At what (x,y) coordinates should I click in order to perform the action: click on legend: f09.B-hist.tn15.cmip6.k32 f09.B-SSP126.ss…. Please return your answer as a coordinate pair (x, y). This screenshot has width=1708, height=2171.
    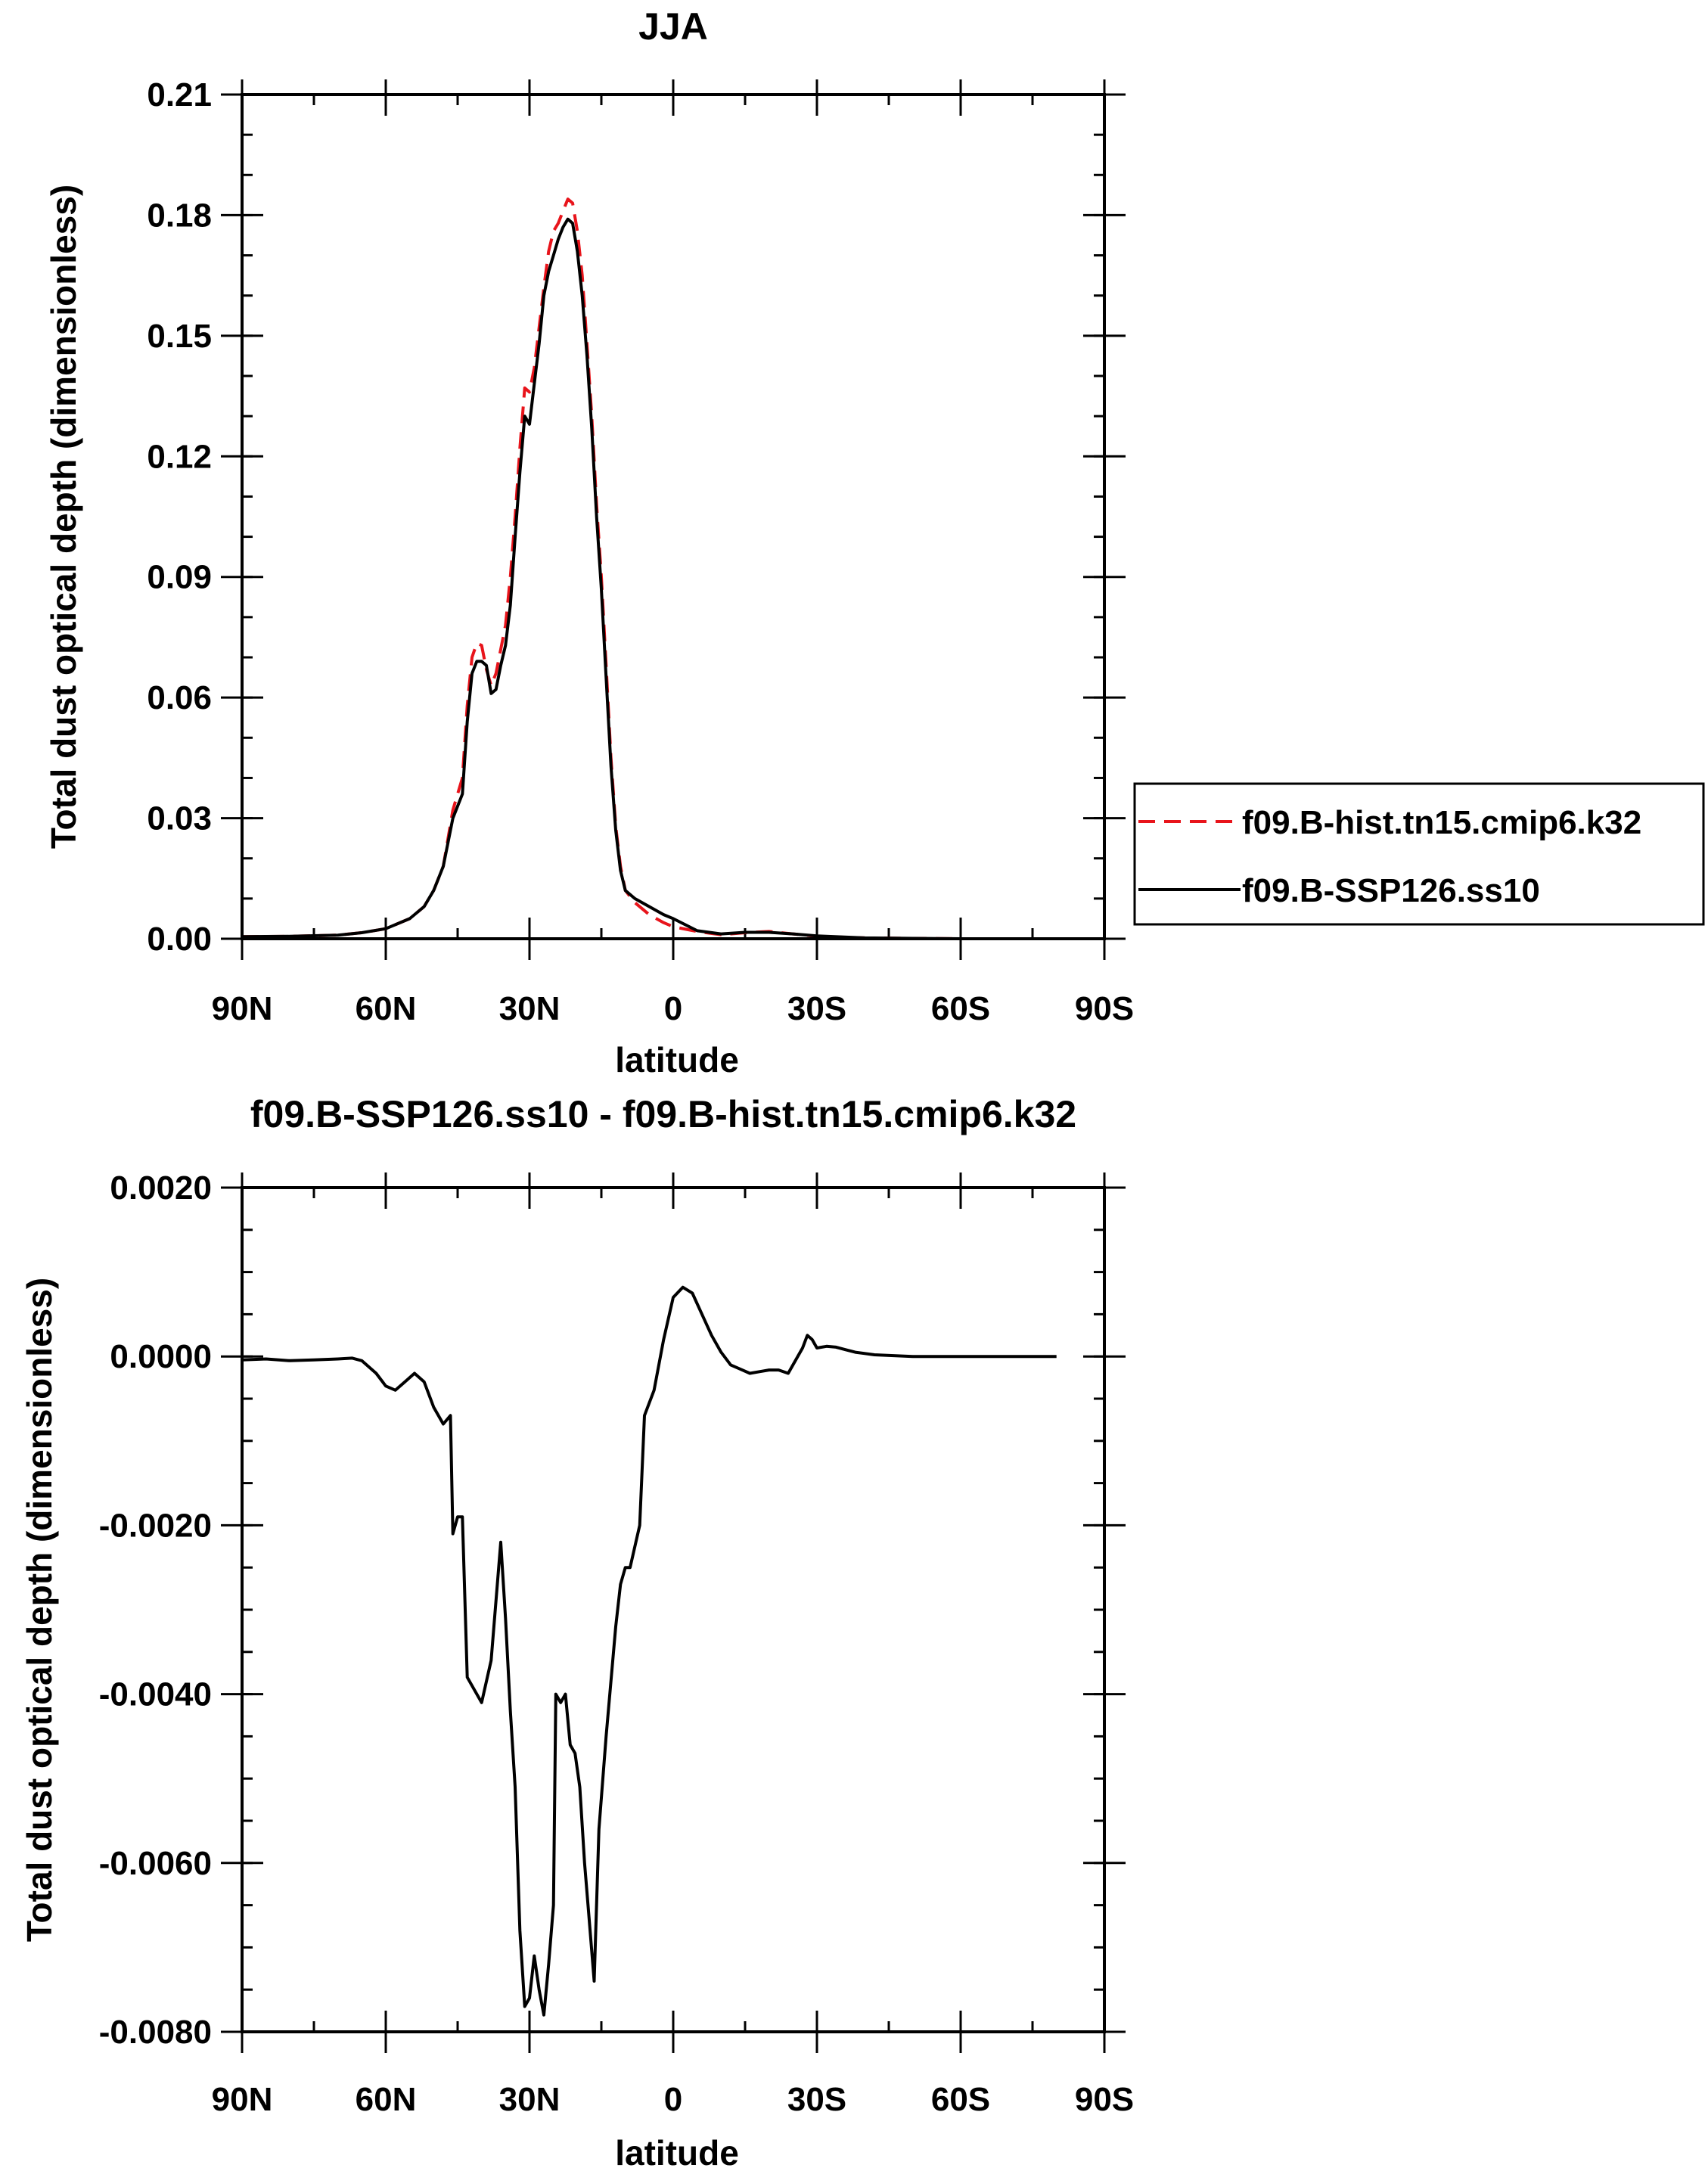
    Looking at the image, I should click on (1419, 854).